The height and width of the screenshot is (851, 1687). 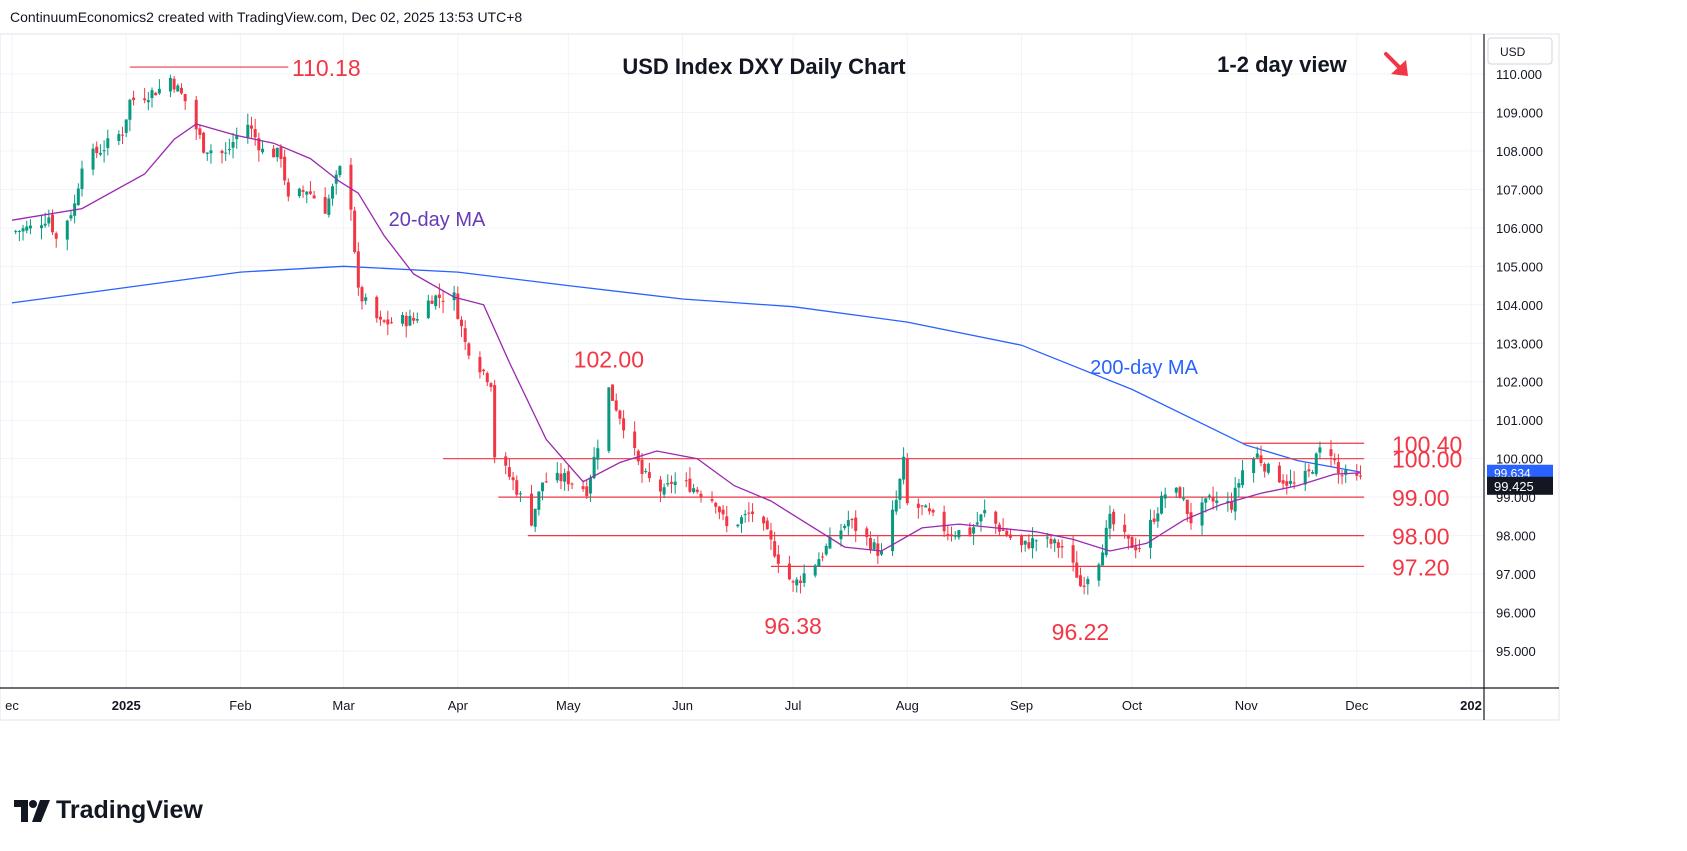 I want to click on y-tick-label: 106.000, so click(x=1519, y=228).